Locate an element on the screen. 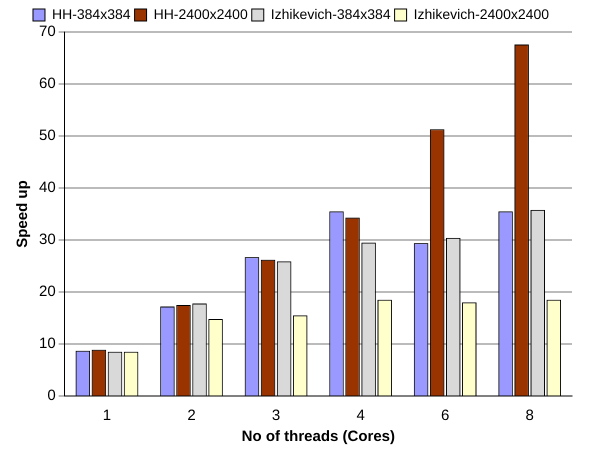 This screenshot has width=592, height=452. legend-label: Izhikevich-384x384 is located at coordinates (330, 14).